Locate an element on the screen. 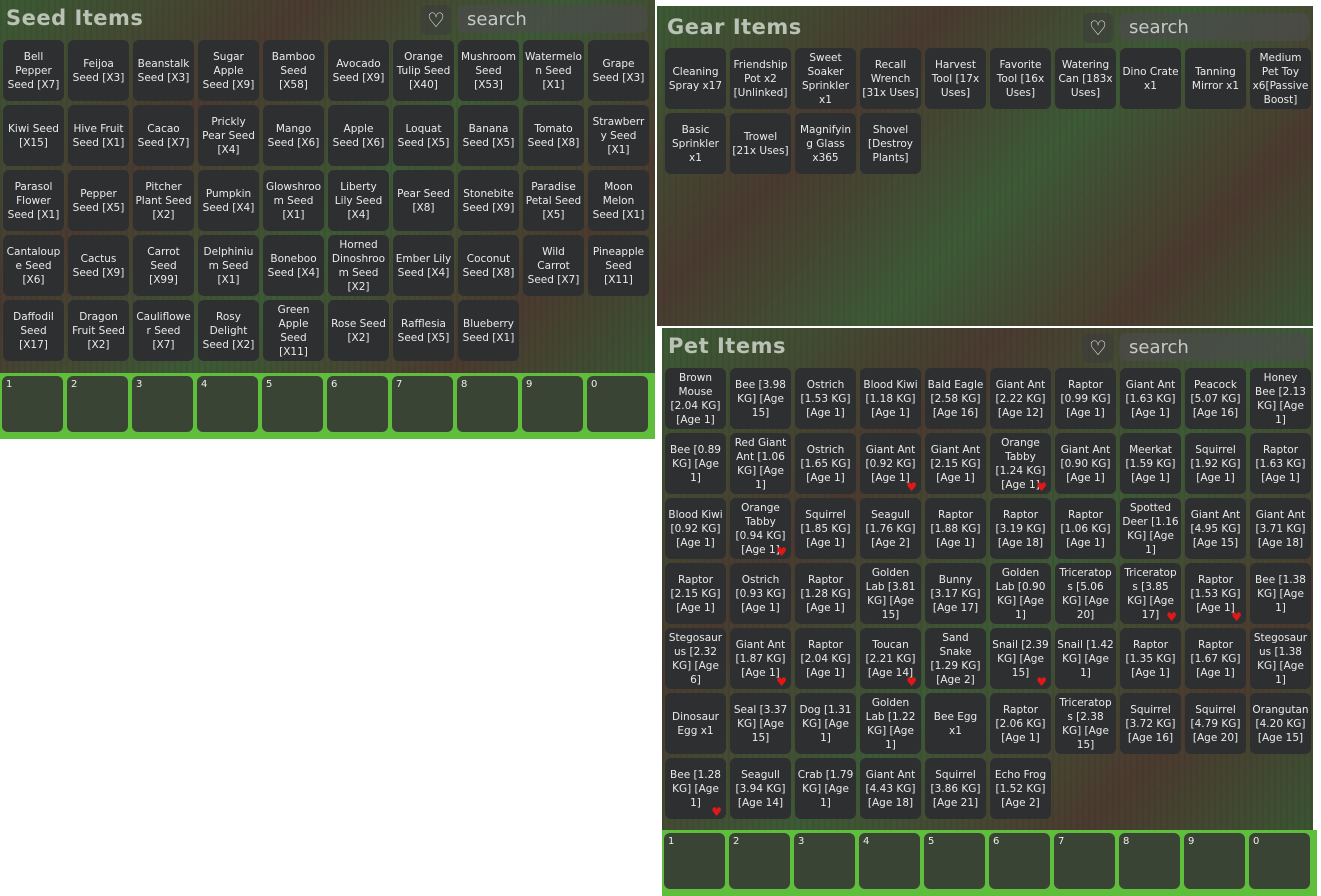  seed-item: Horned Dinoshroom Seed [X2] is located at coordinates (358, 265).